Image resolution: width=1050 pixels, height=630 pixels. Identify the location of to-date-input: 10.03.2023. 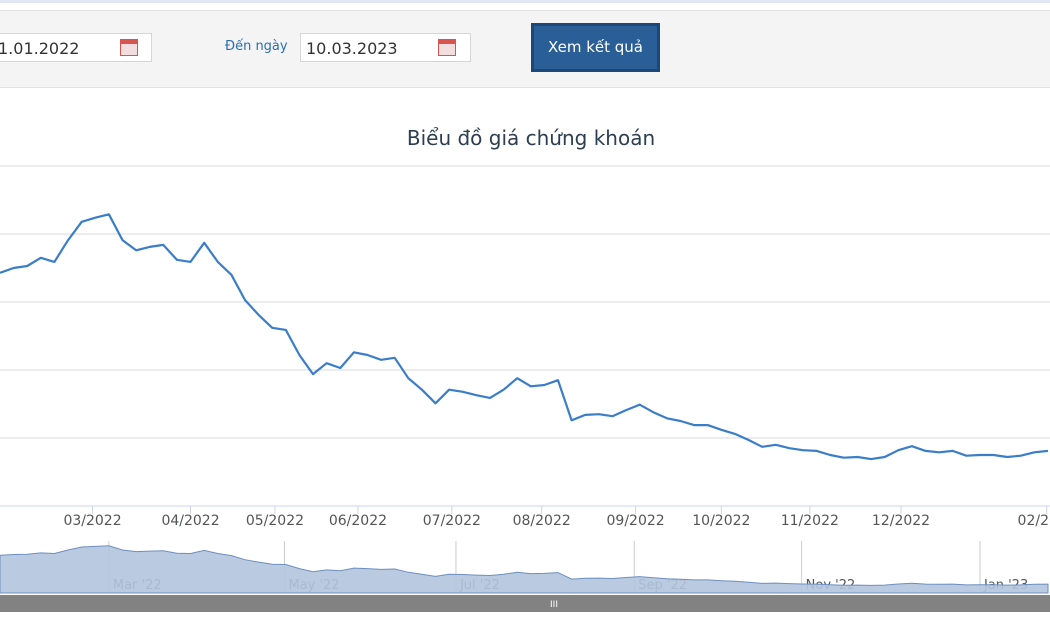
(385, 47).